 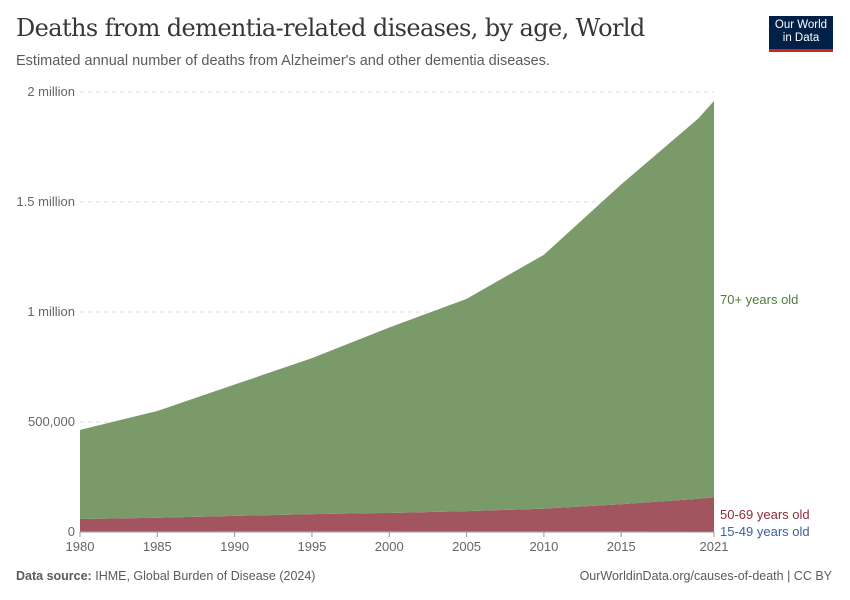 I want to click on x-tick-label: 2015, so click(x=621, y=546).